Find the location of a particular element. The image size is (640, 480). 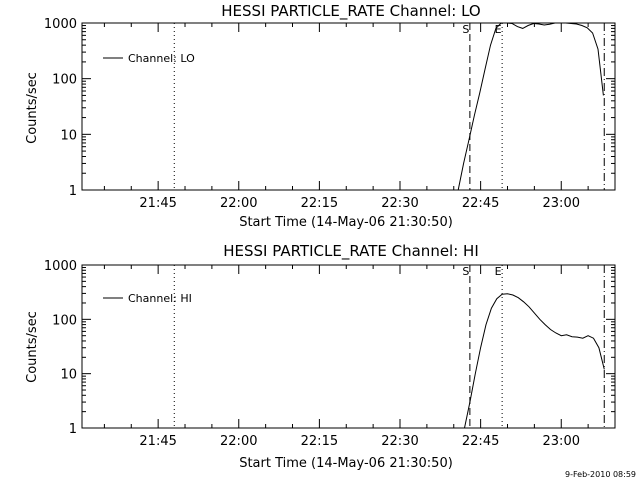

legend: Channel: LO is located at coordinates (149, 58).